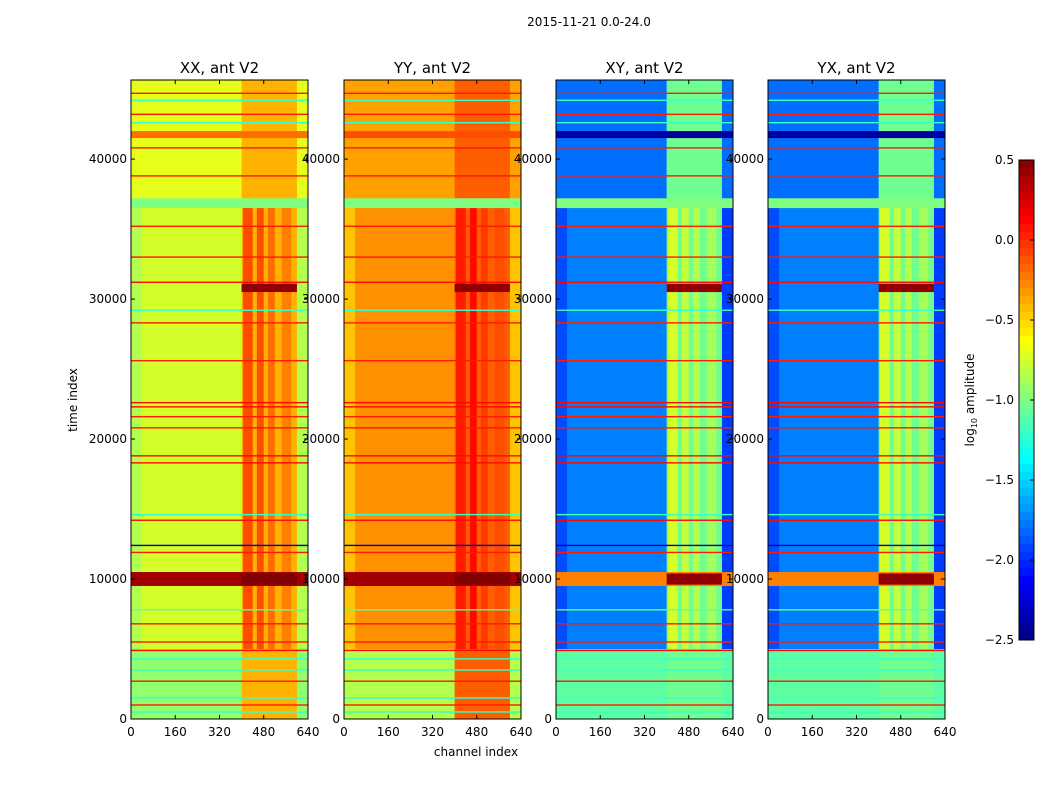 This screenshot has height=800, width=1050. Describe the element at coordinates (600, 732) in the screenshot. I see `x-tick-label: 160` at that location.